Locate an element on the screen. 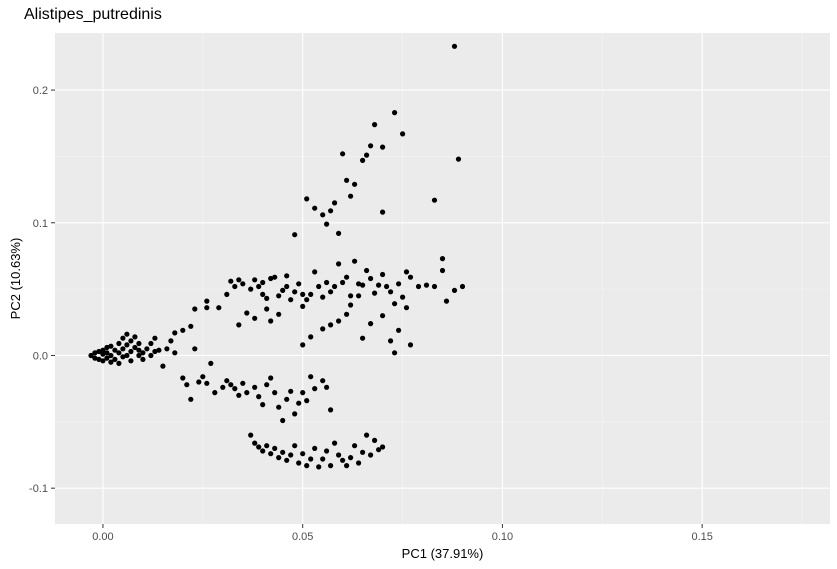 Image resolution: width=837 pixels, height=569 pixels. x-tick-label: 0.15 is located at coordinates (701, 537).